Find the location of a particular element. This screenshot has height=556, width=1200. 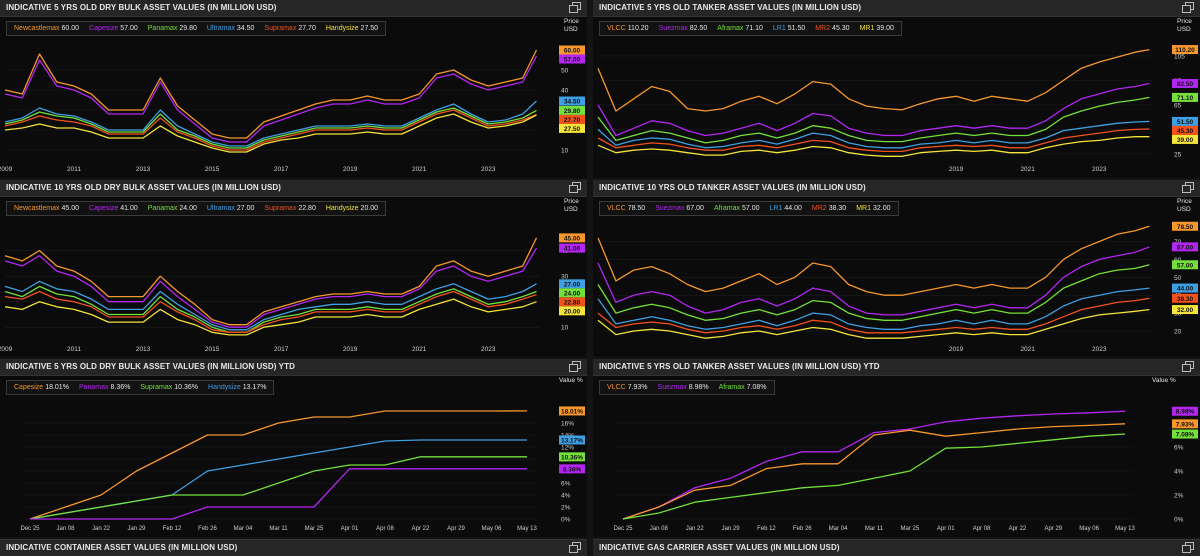

x-tick-label: Apr 22 is located at coordinates (1018, 529).